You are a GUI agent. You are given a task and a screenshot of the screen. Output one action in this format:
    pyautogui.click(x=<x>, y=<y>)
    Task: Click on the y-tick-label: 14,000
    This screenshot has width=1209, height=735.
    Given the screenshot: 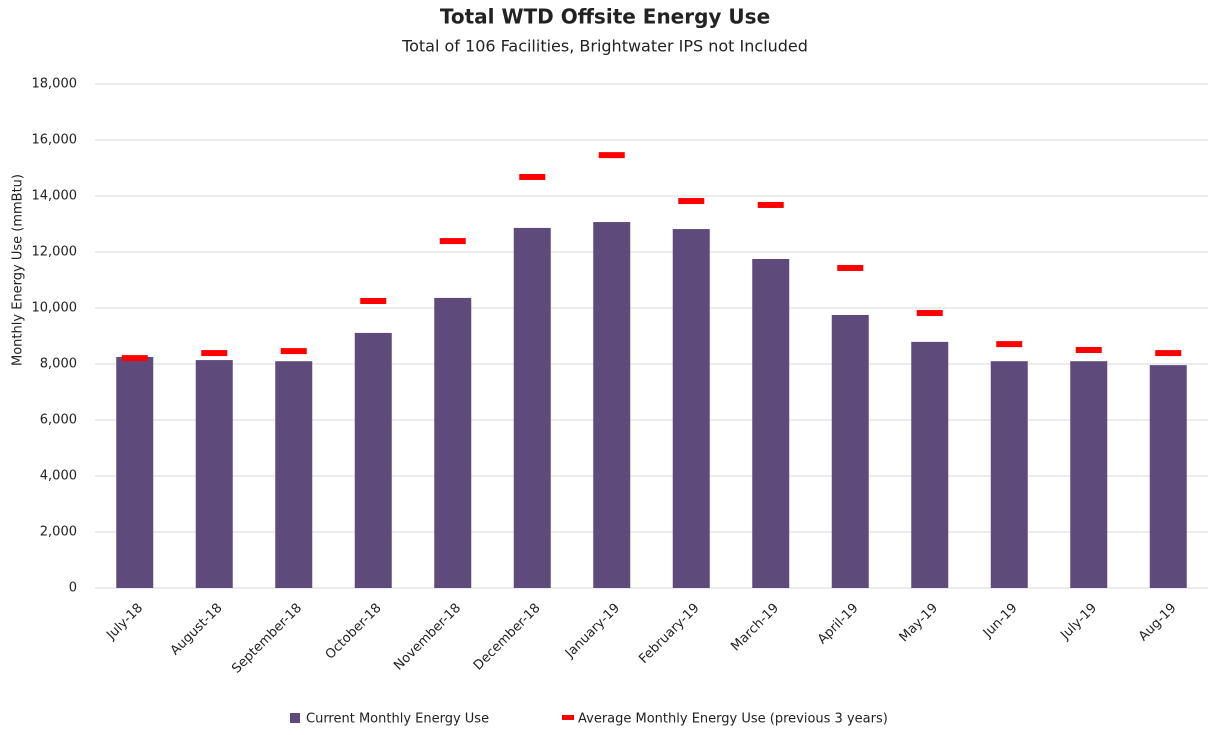 What is the action you would take?
    pyautogui.click(x=55, y=196)
    